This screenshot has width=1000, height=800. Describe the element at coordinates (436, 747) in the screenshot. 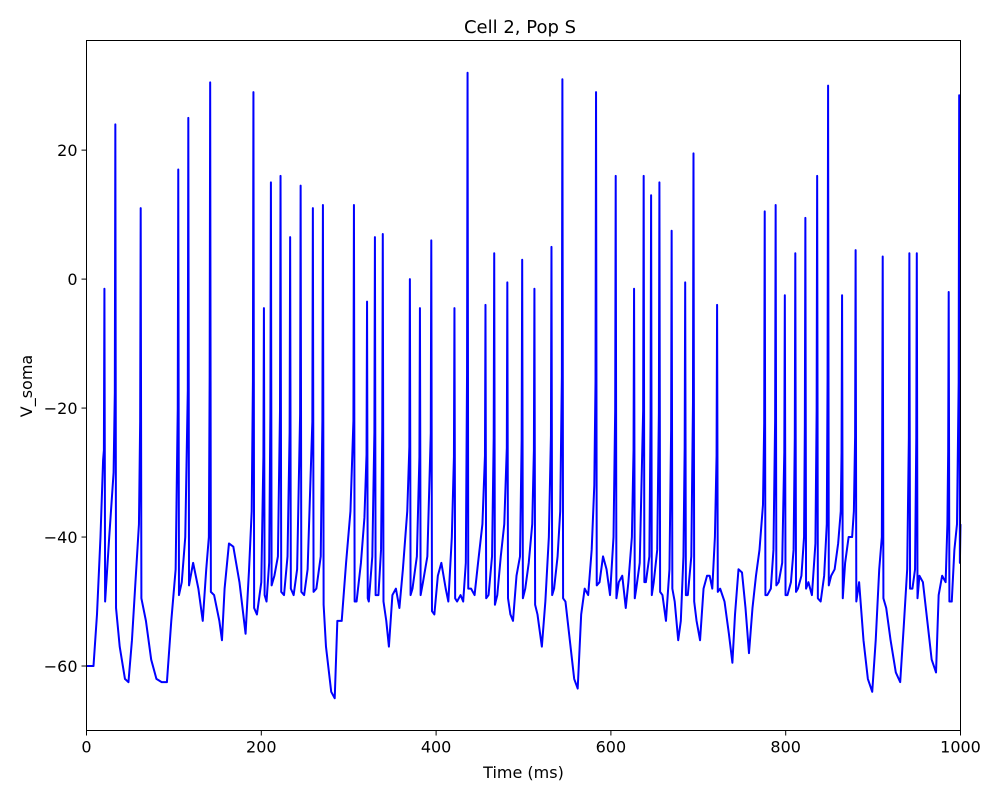

I see `x-tick-label: 400` at that location.